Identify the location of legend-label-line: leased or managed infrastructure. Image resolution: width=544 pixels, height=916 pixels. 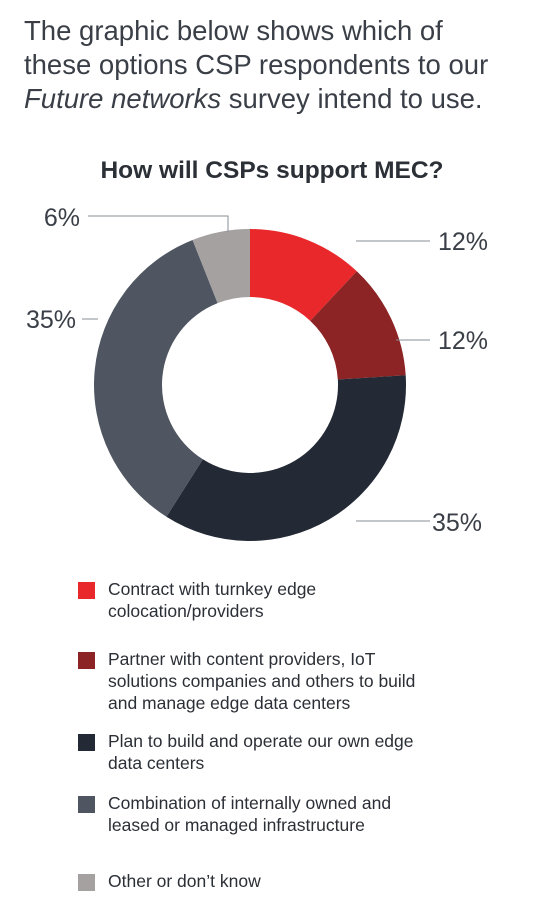
(236, 825).